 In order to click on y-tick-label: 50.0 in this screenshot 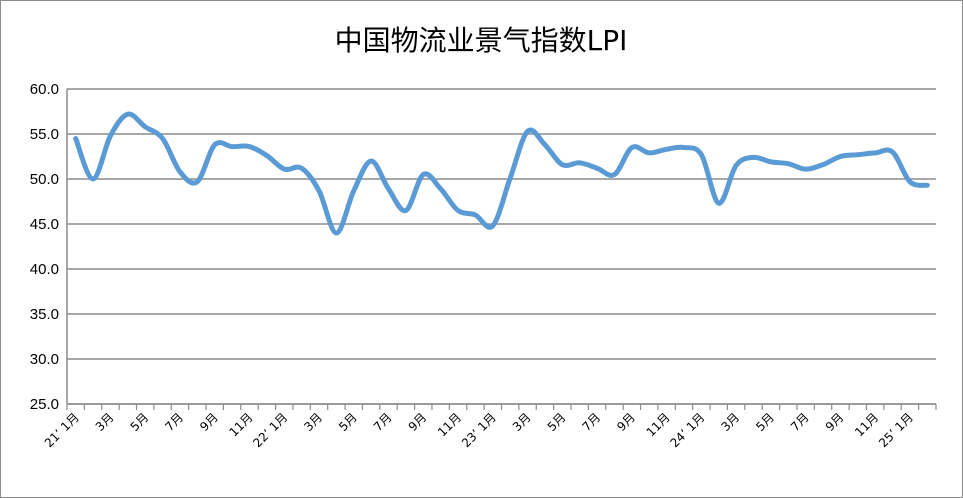, I will do `click(44, 179)`.